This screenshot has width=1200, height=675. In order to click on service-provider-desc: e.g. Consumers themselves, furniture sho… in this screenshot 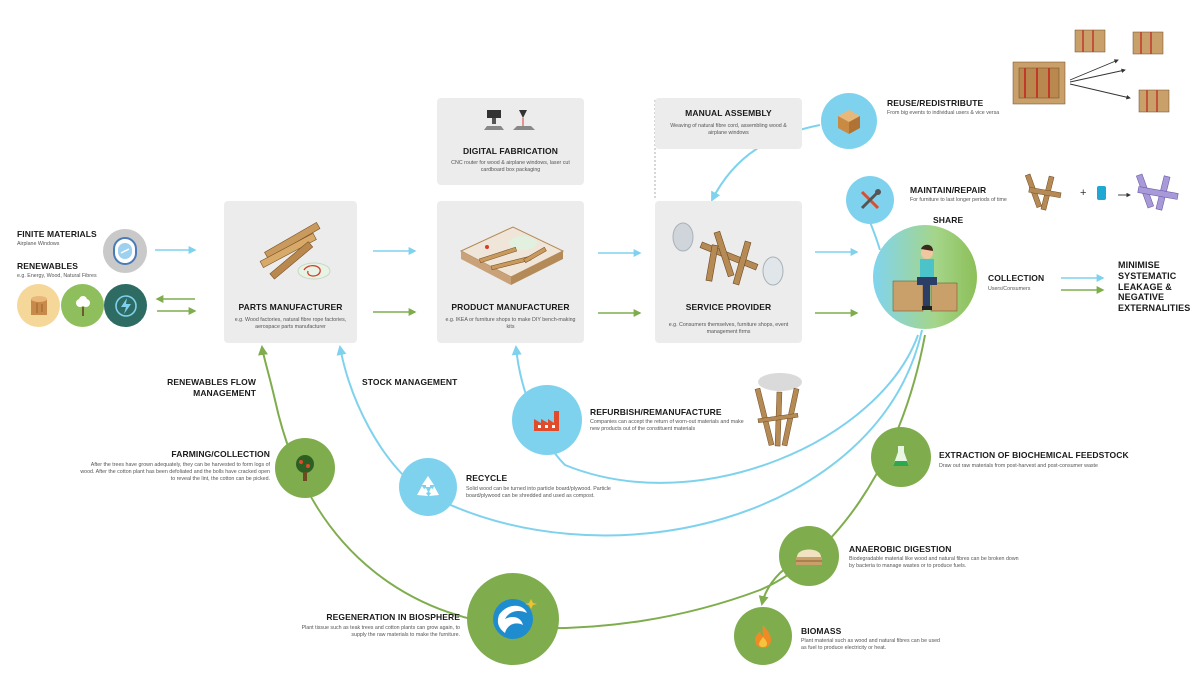, I will do `click(728, 329)`.